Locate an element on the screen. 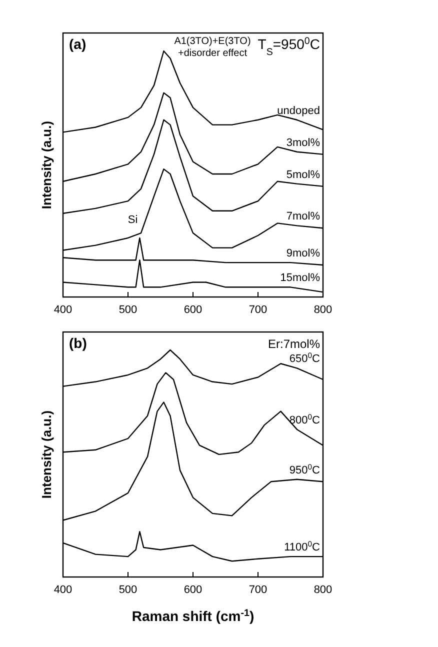 Image resolution: width=438 pixels, height=647 pixels. annotation: Er:7mol% is located at coordinates (294, 344).